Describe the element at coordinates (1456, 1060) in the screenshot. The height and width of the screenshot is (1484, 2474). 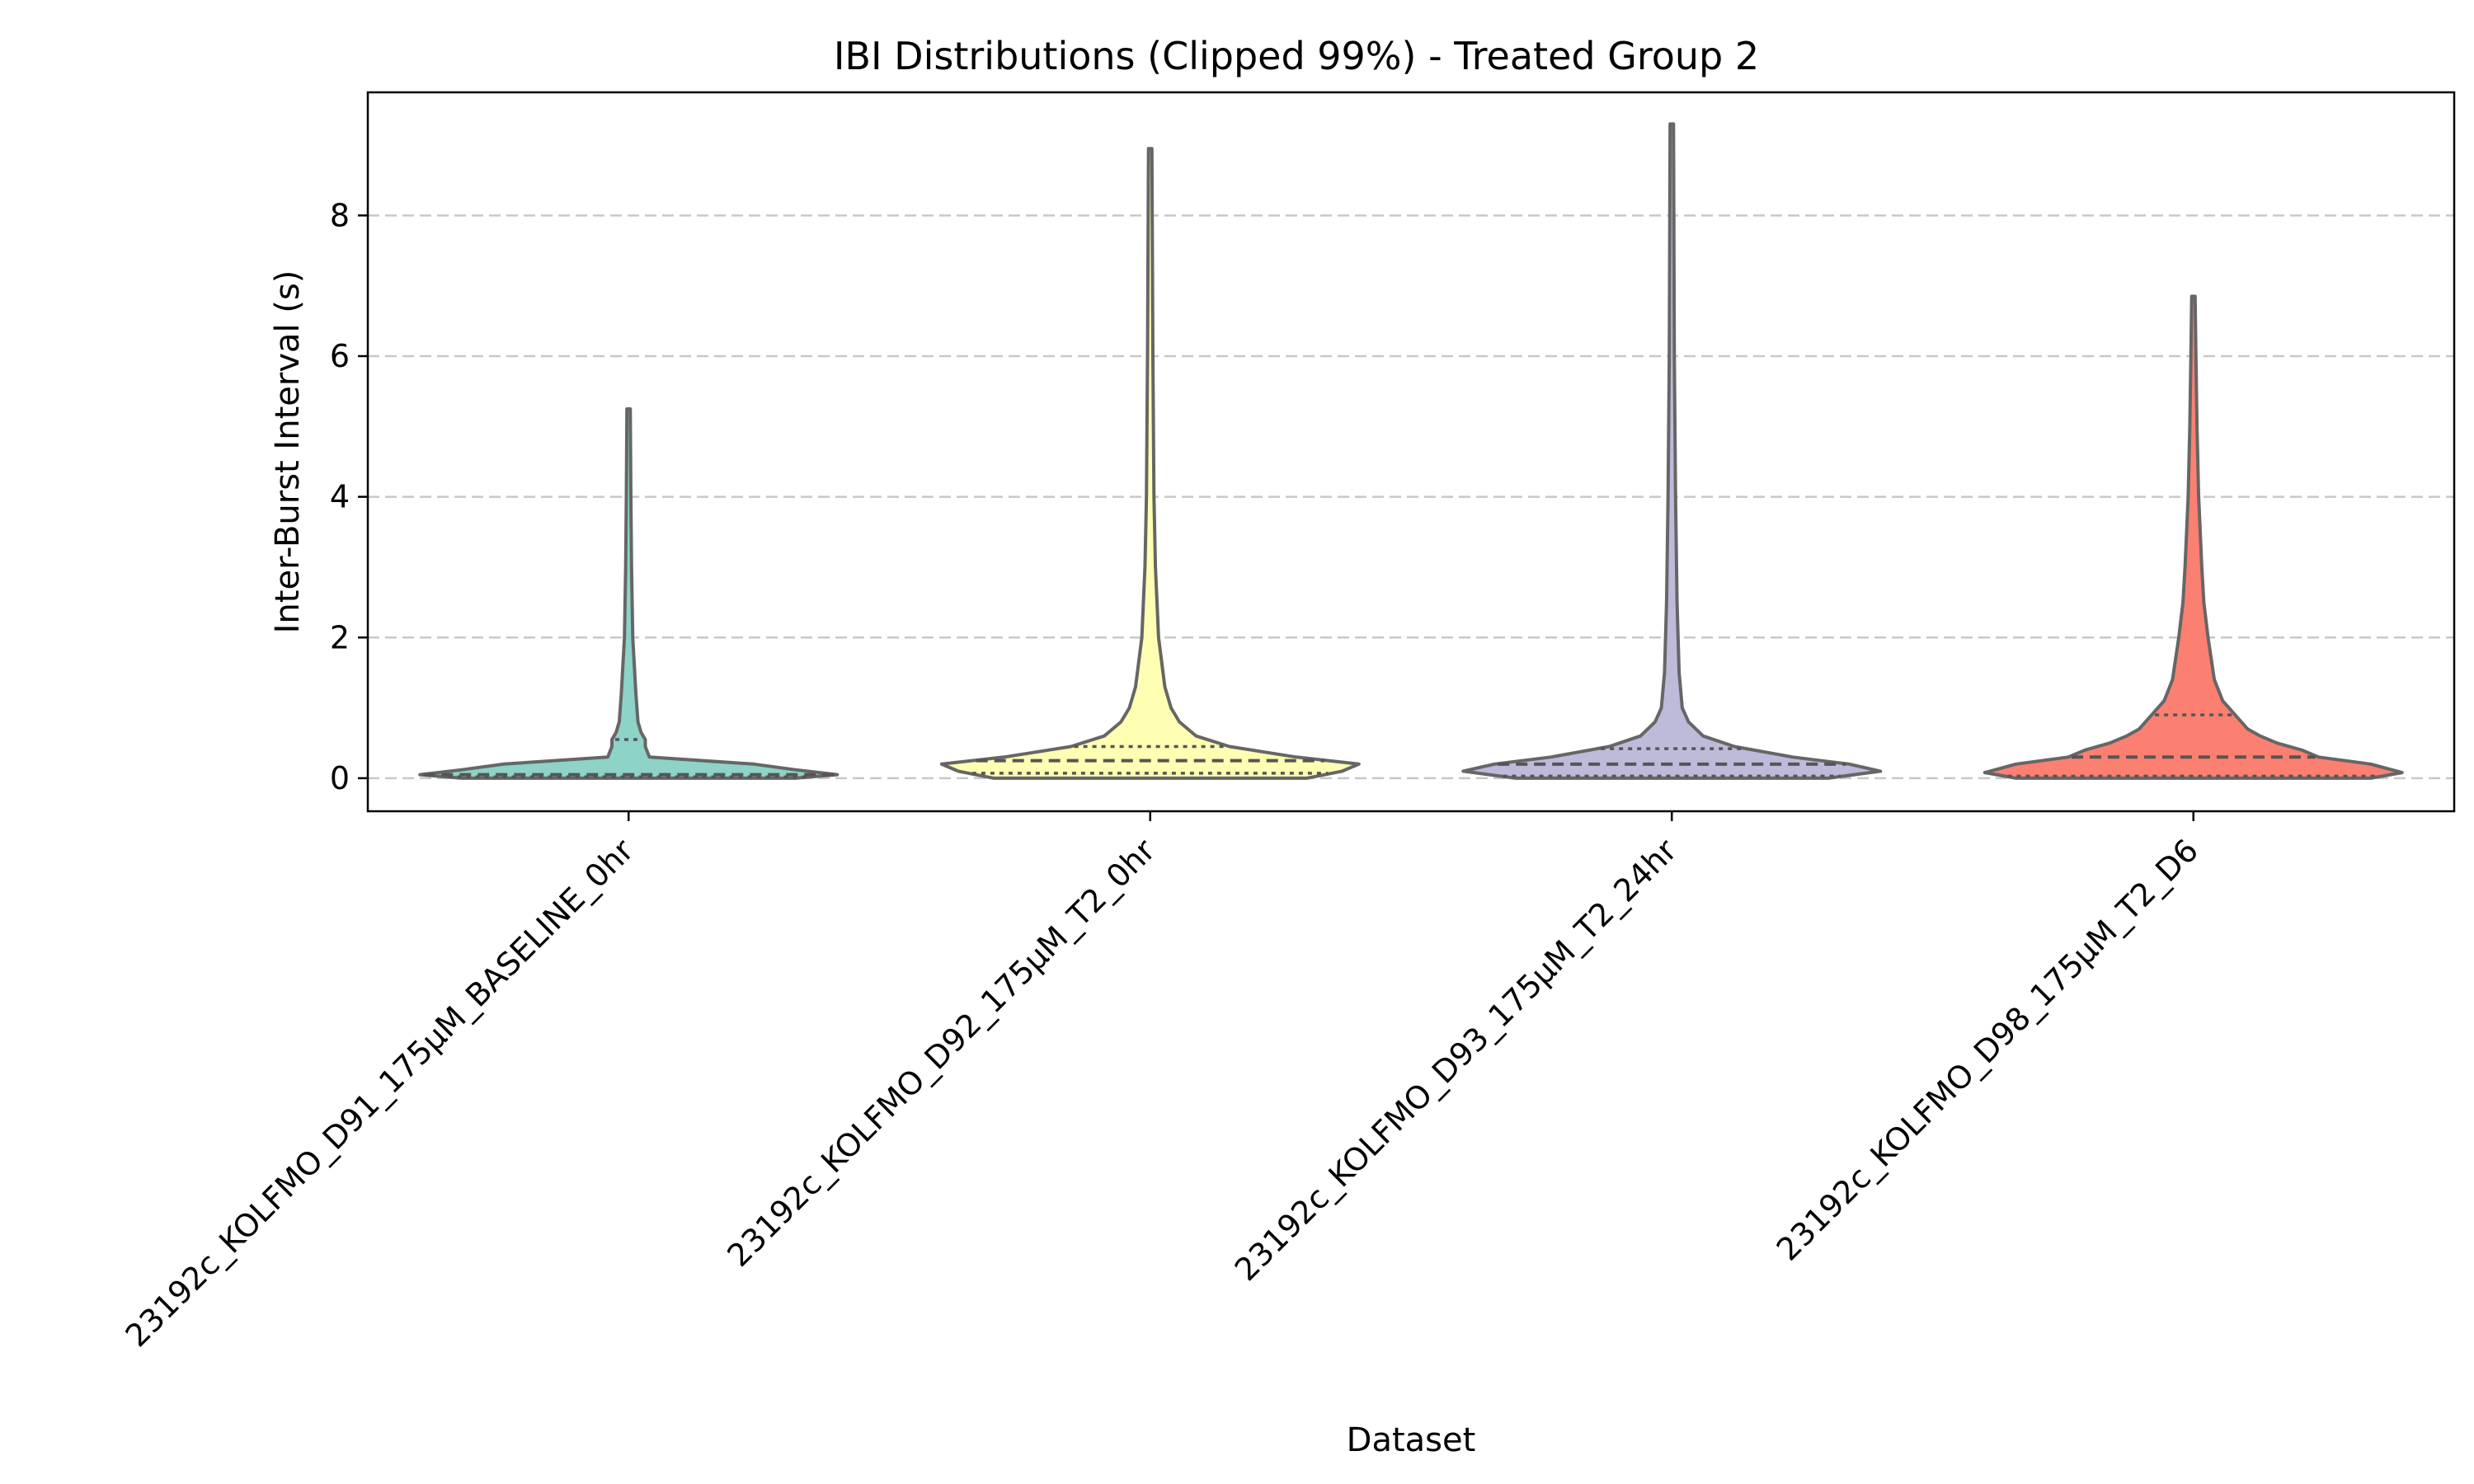
I see `x-tick-label-2: 23192c_KOLFMO_D93_175µM_T2_24hr` at that location.